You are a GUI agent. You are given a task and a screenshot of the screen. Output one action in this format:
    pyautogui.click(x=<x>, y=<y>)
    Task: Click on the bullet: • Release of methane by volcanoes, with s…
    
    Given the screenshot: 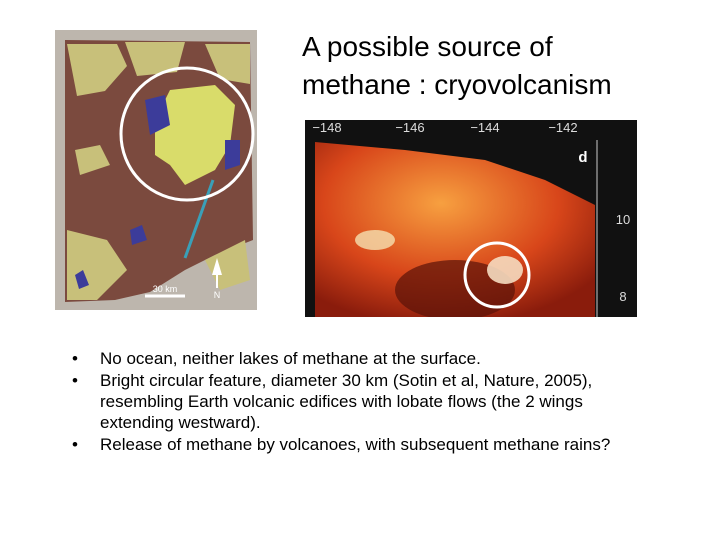 What is the action you would take?
    pyautogui.click(x=341, y=444)
    